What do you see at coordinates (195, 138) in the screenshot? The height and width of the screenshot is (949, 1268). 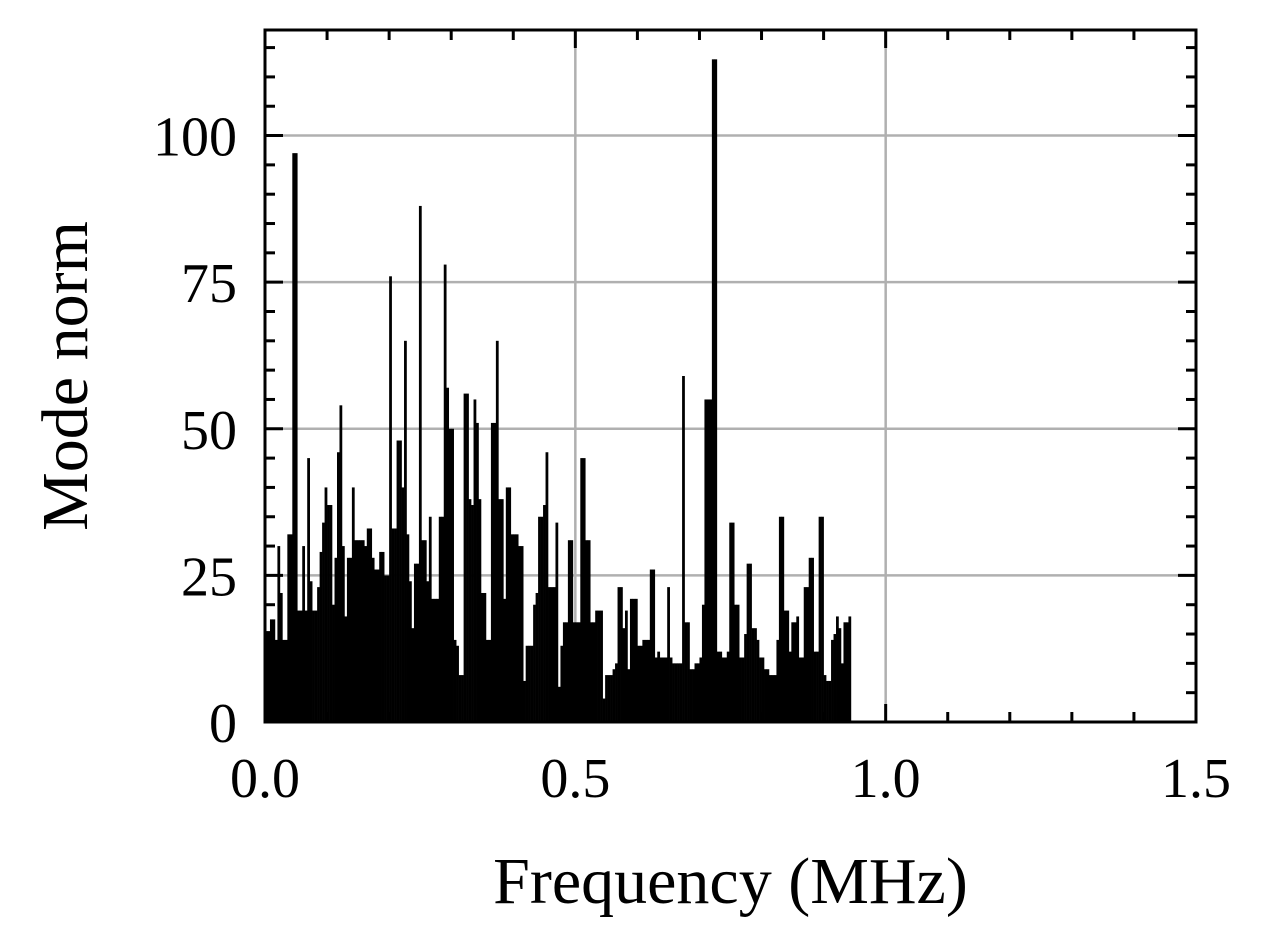 I see `y-tick-label: 100` at bounding box center [195, 138].